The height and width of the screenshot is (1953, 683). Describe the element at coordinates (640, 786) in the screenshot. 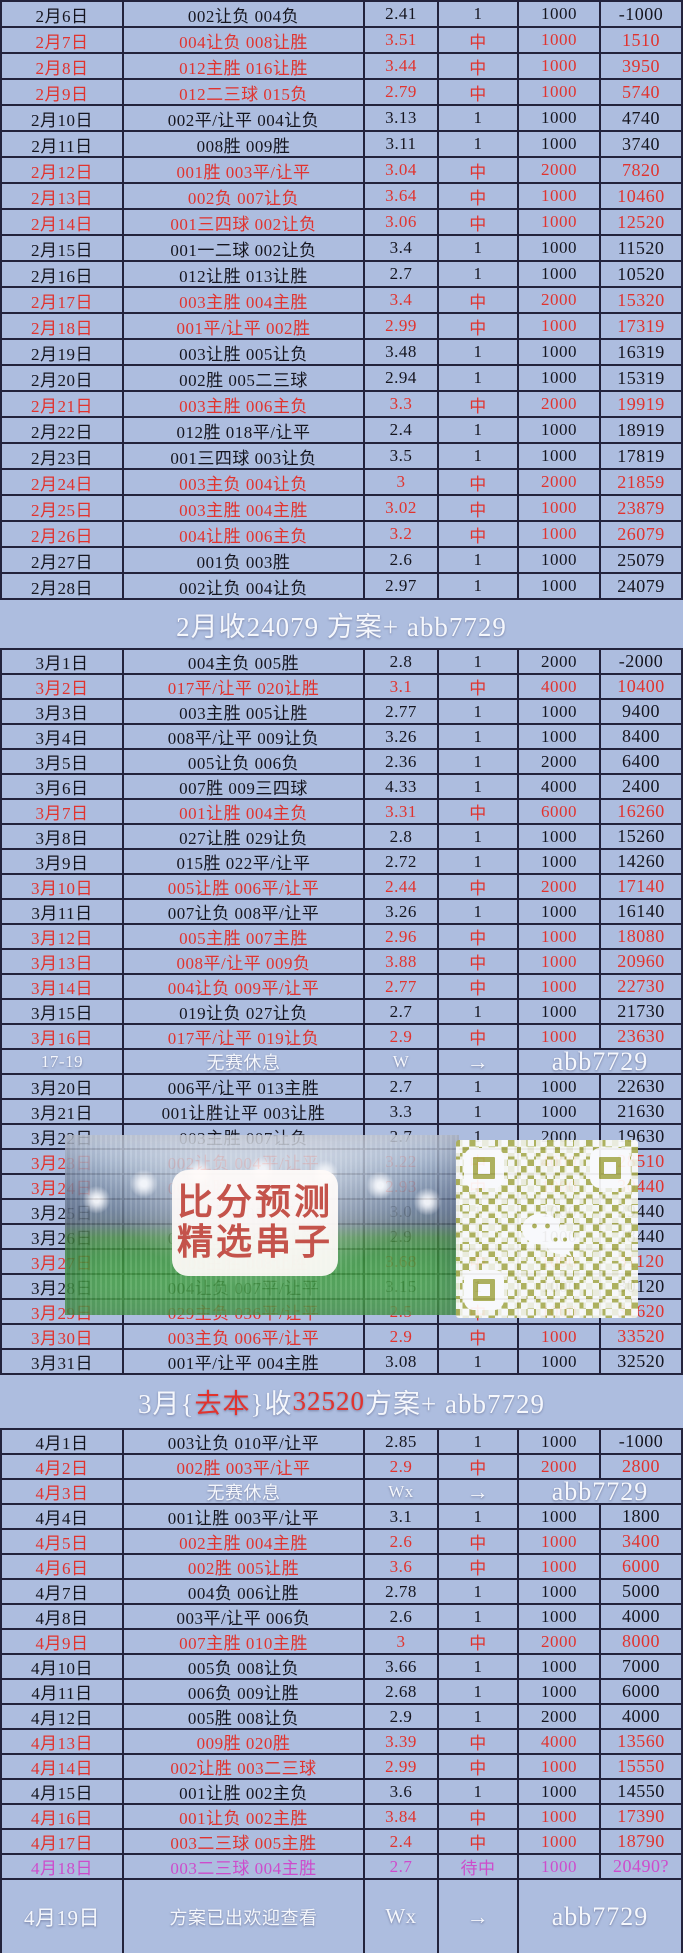

I see `profit-cell: 2400` at that location.